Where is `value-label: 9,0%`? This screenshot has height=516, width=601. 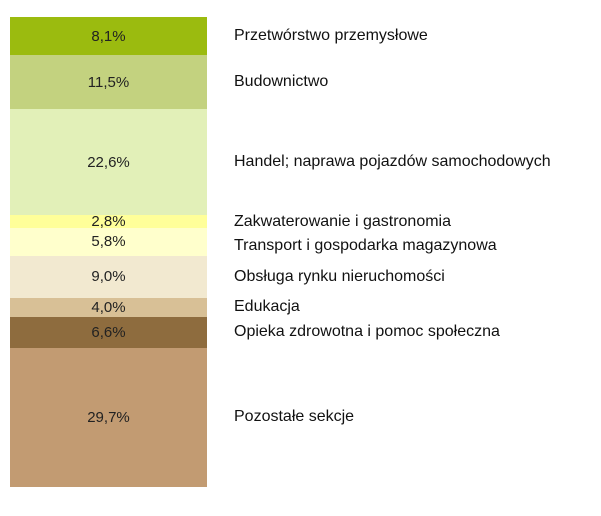
value-label: 9,0% is located at coordinates (108, 277).